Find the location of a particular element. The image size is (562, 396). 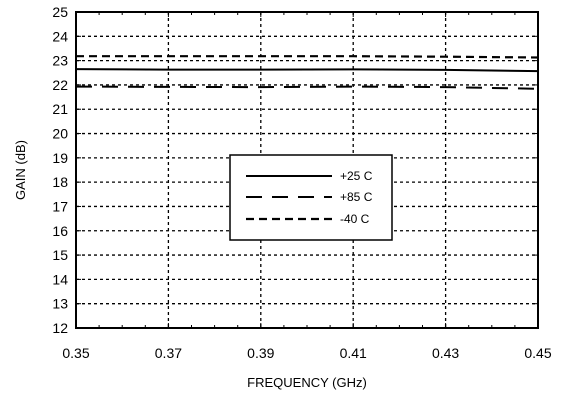

y-tick-label: 15 is located at coordinates (60, 255).